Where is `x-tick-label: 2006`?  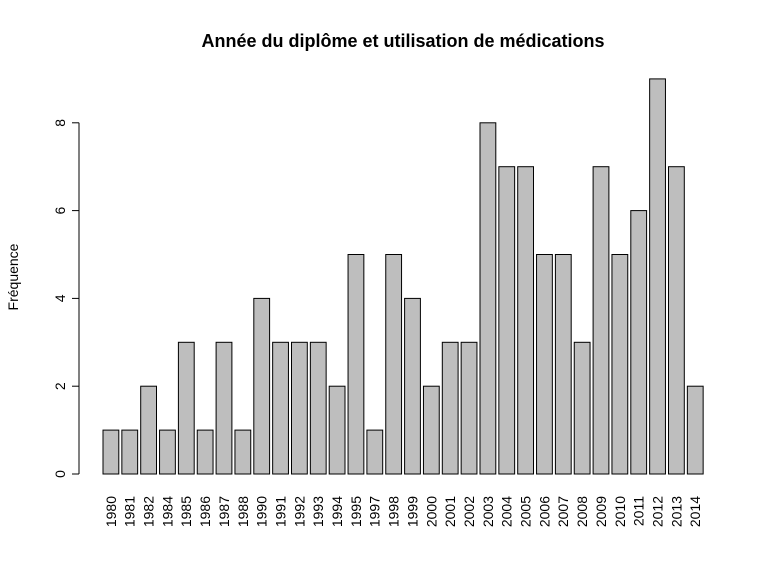 x-tick-label: 2006 is located at coordinates (544, 511).